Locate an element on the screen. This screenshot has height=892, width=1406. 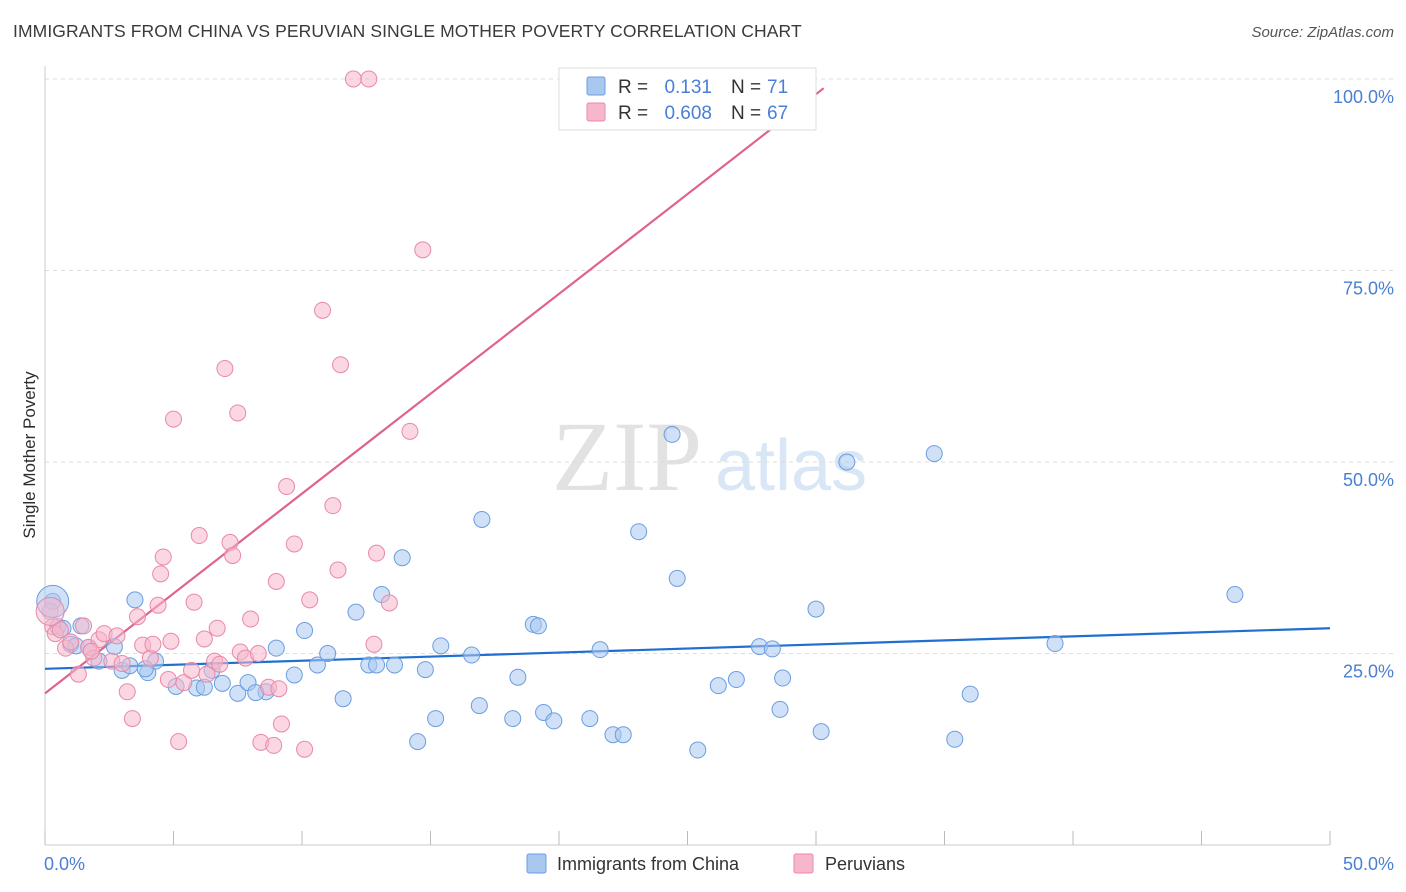
legend-swatch-china is located at coordinates (596, 86).